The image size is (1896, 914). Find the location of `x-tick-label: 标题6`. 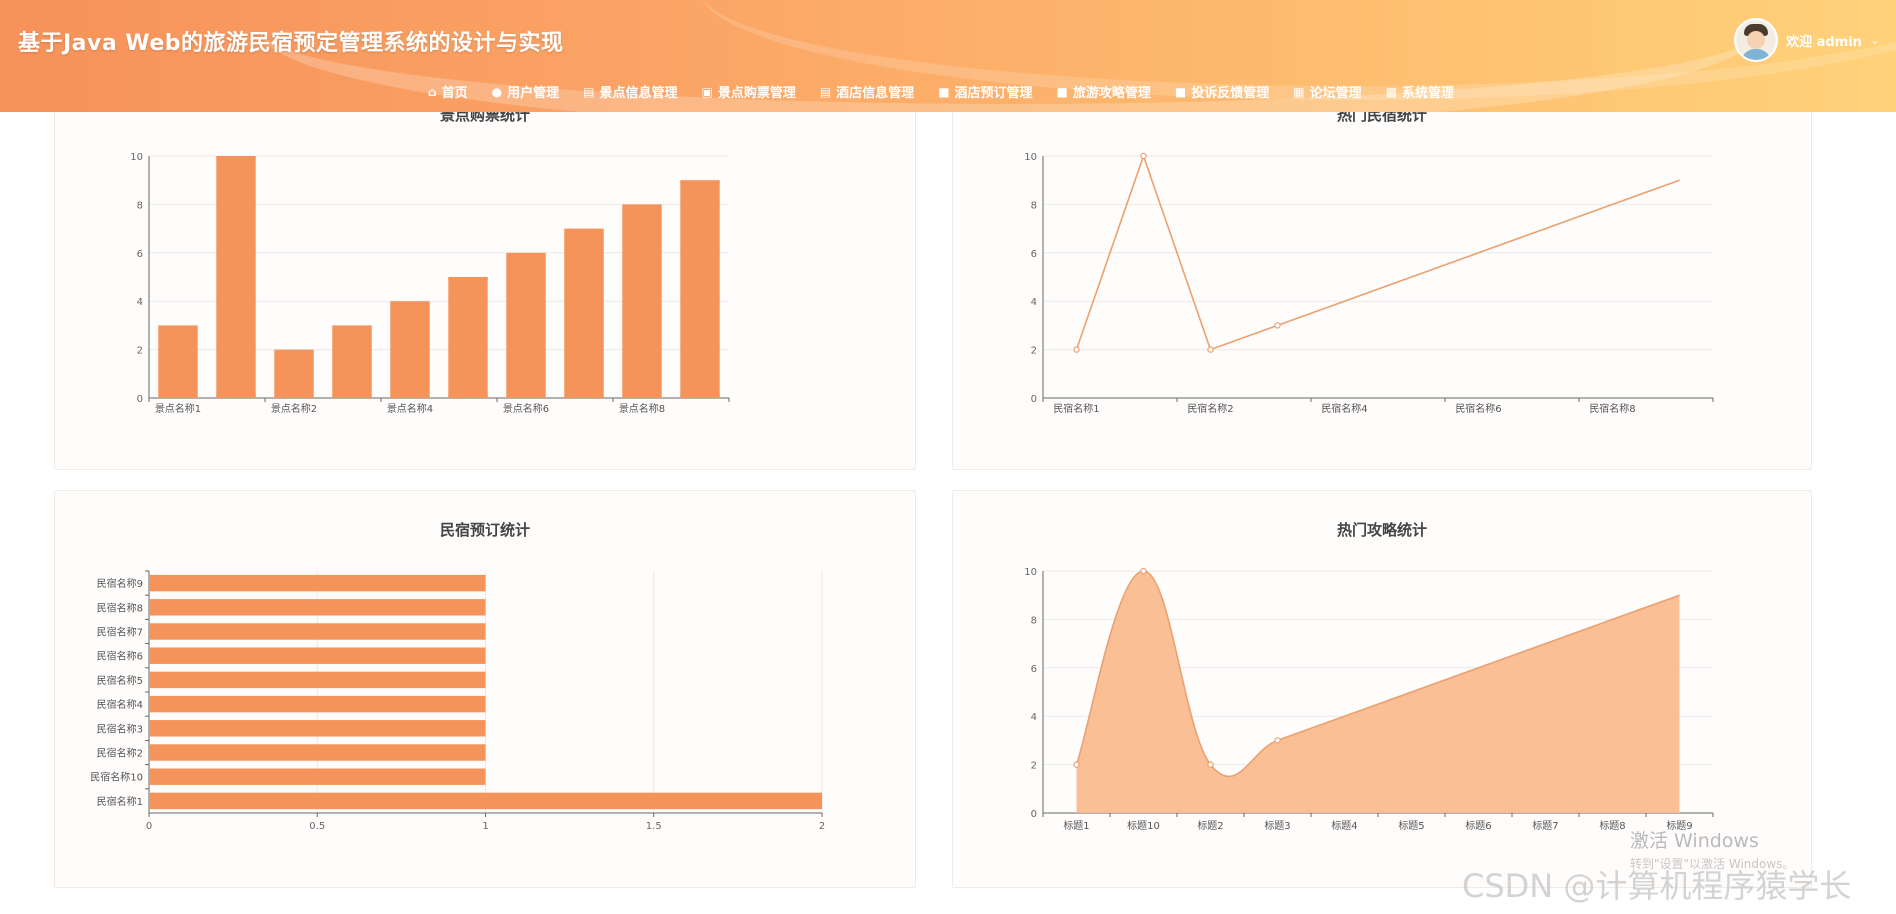

x-tick-label: 标题6 is located at coordinates (1478, 826).